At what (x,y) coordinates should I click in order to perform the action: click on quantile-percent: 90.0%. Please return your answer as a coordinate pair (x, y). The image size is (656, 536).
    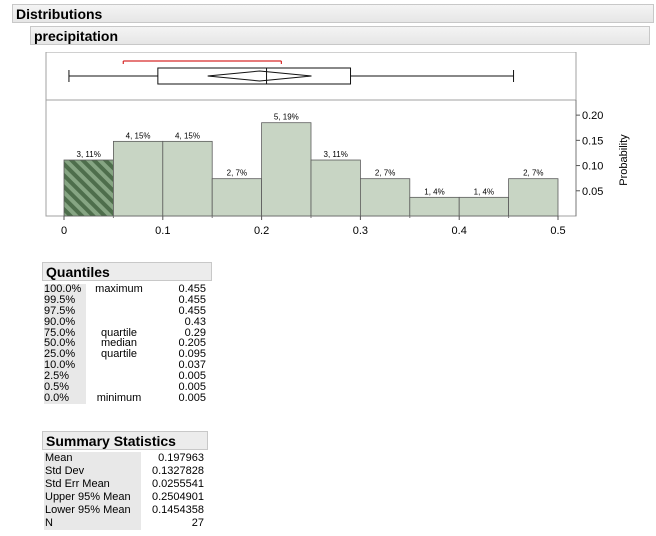
    Looking at the image, I should click on (65, 322).